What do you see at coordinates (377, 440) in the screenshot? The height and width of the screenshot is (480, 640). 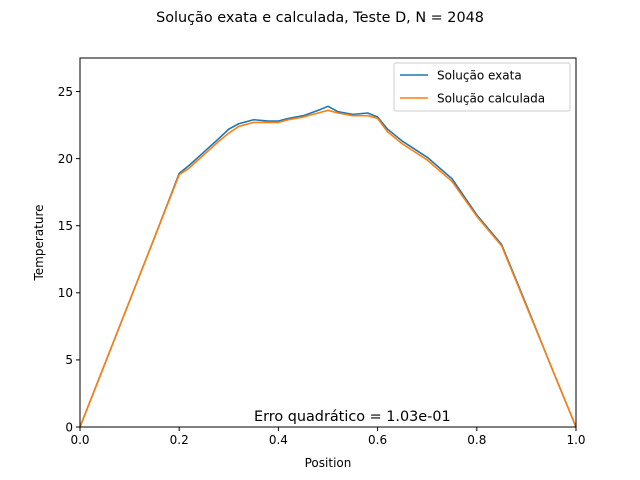 I see `x-tick-label: 0.6` at bounding box center [377, 440].